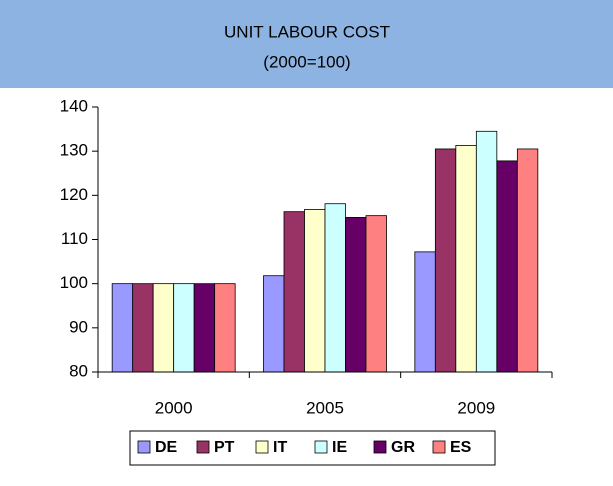 The width and height of the screenshot is (613, 486). I want to click on x-tick-label: 2005, so click(325, 407).